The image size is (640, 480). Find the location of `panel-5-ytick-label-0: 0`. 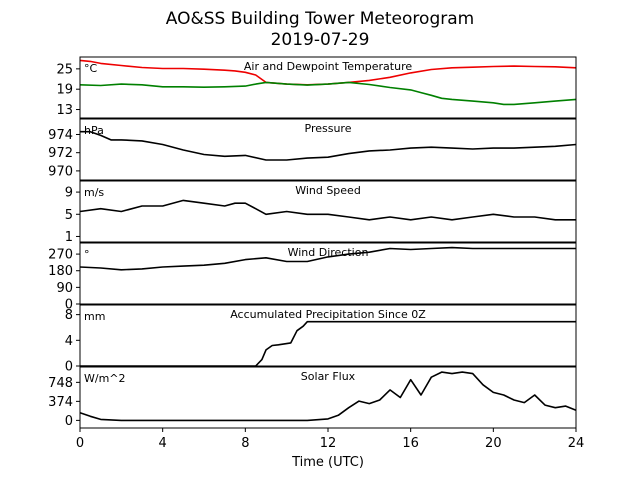

panel-5-ytick-label-0: 0 is located at coordinates (69, 421).